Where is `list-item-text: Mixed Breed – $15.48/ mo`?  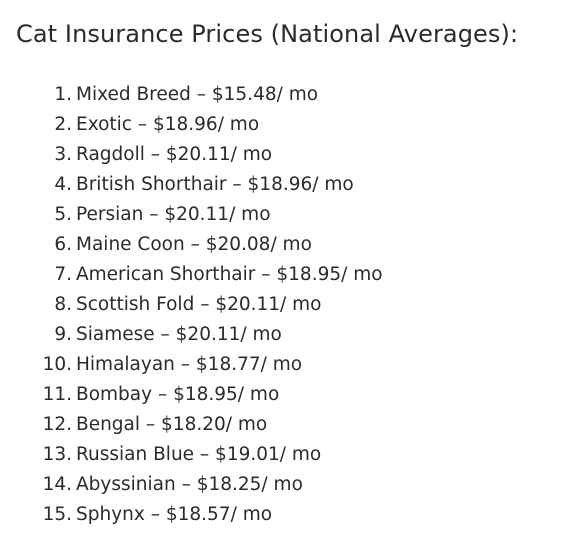 list-item-text: Mixed Breed – $15.48/ mo is located at coordinates (197, 94).